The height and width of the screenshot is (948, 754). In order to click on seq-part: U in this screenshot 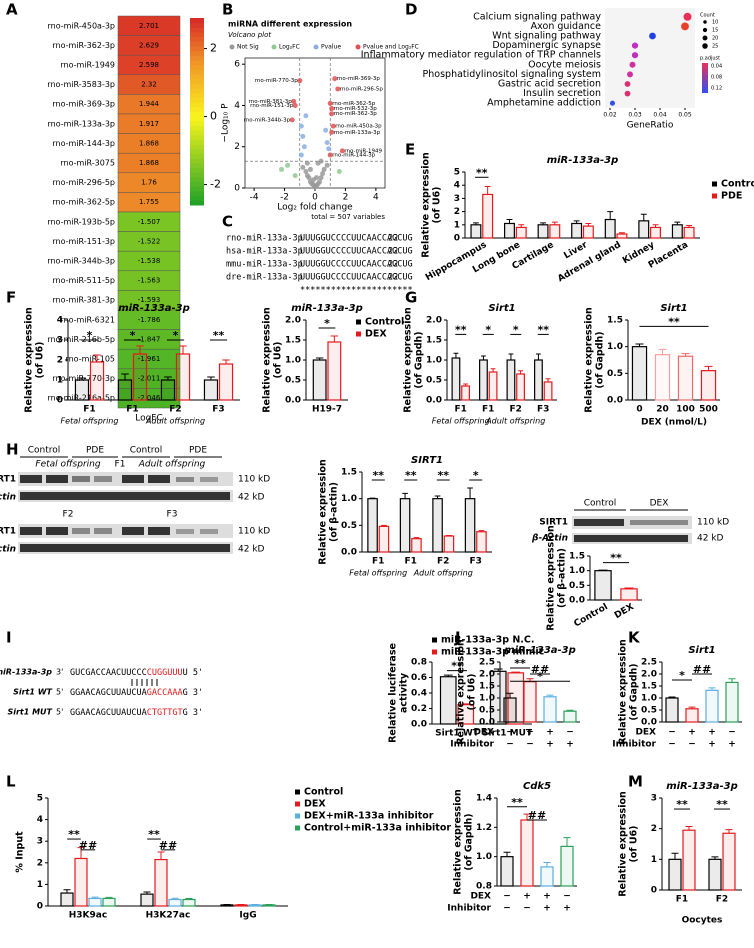, I will do `click(185, 673)`.